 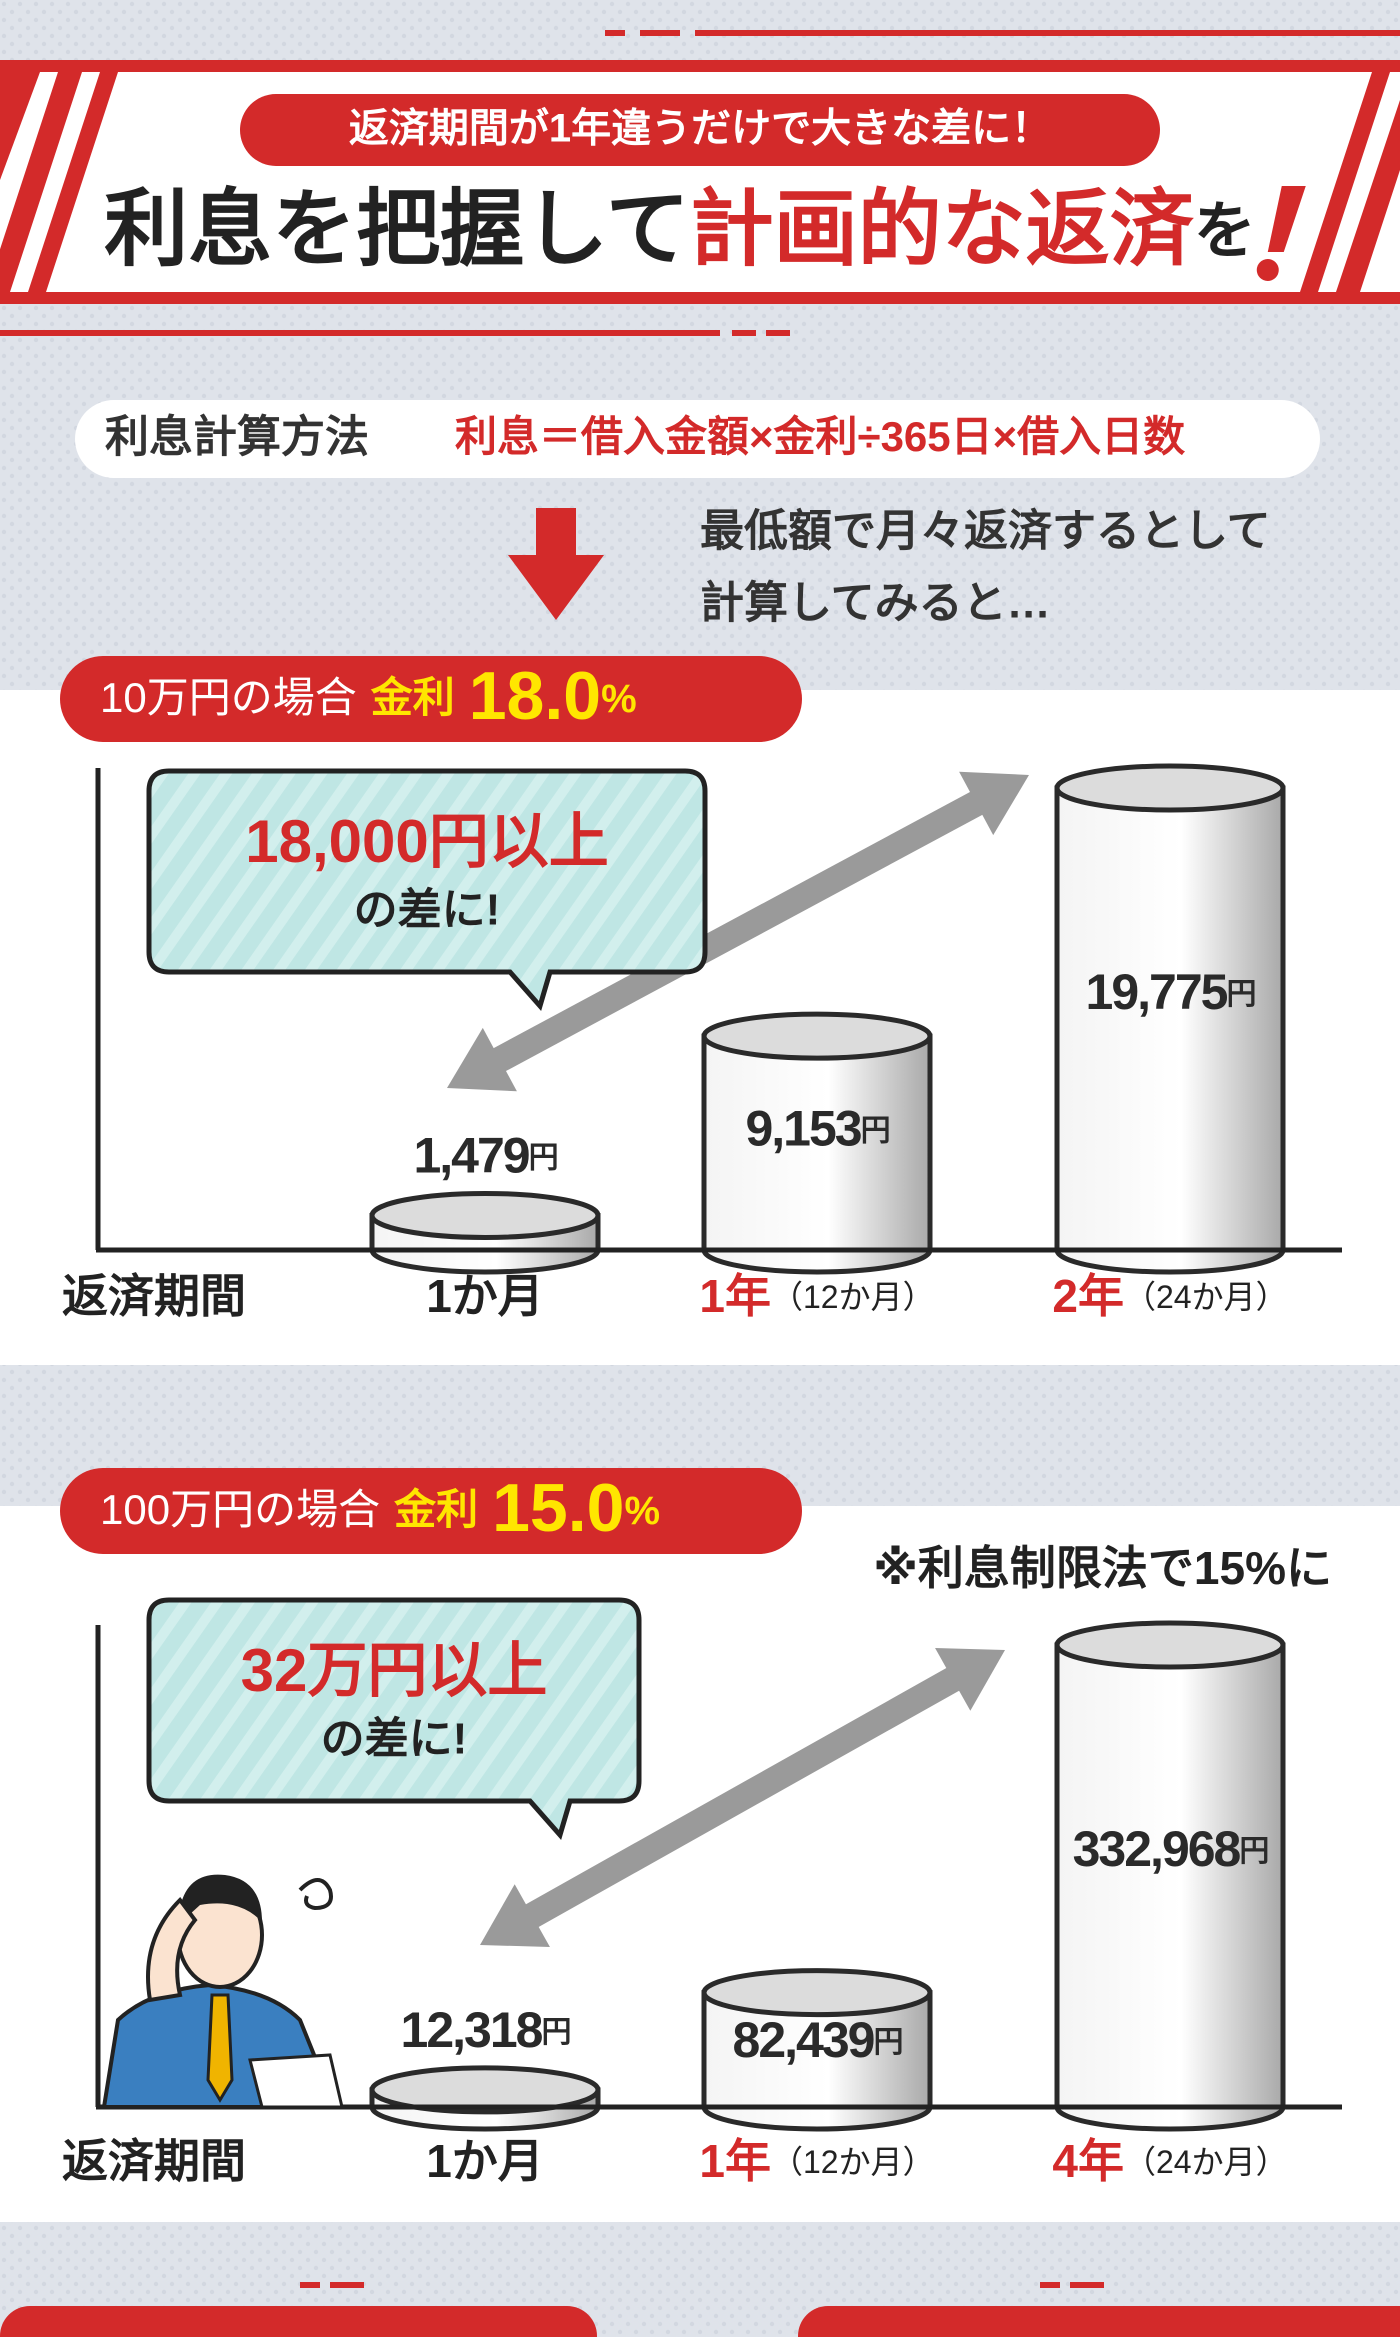 What do you see at coordinates (1225, 231) in the screenshot?
I see `title-part: を` at bounding box center [1225, 231].